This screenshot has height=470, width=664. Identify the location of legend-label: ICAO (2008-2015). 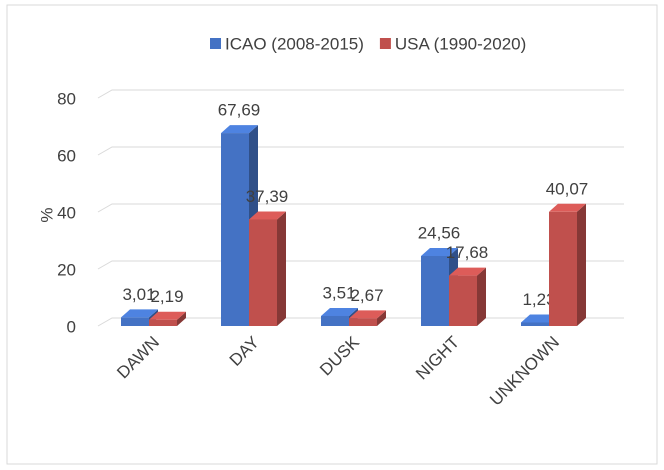
(294, 43).